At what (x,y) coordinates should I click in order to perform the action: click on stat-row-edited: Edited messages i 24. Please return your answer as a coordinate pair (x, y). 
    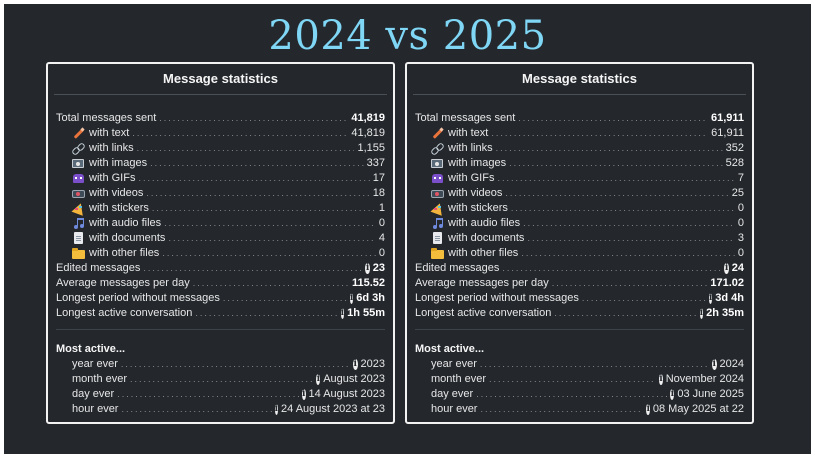
    Looking at the image, I should click on (579, 268).